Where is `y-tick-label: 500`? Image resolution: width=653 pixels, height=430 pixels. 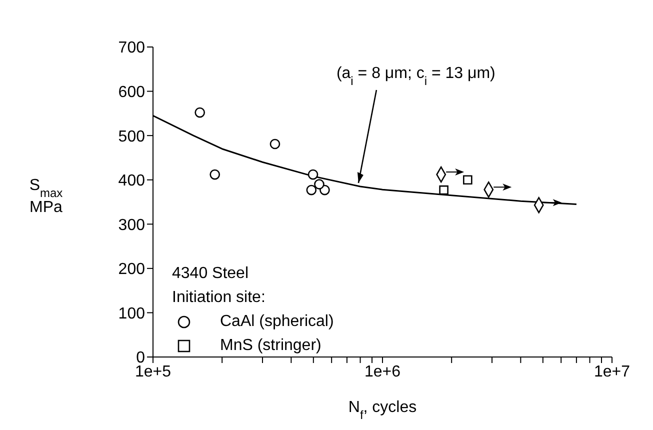 y-tick-label: 500 is located at coordinates (132, 137).